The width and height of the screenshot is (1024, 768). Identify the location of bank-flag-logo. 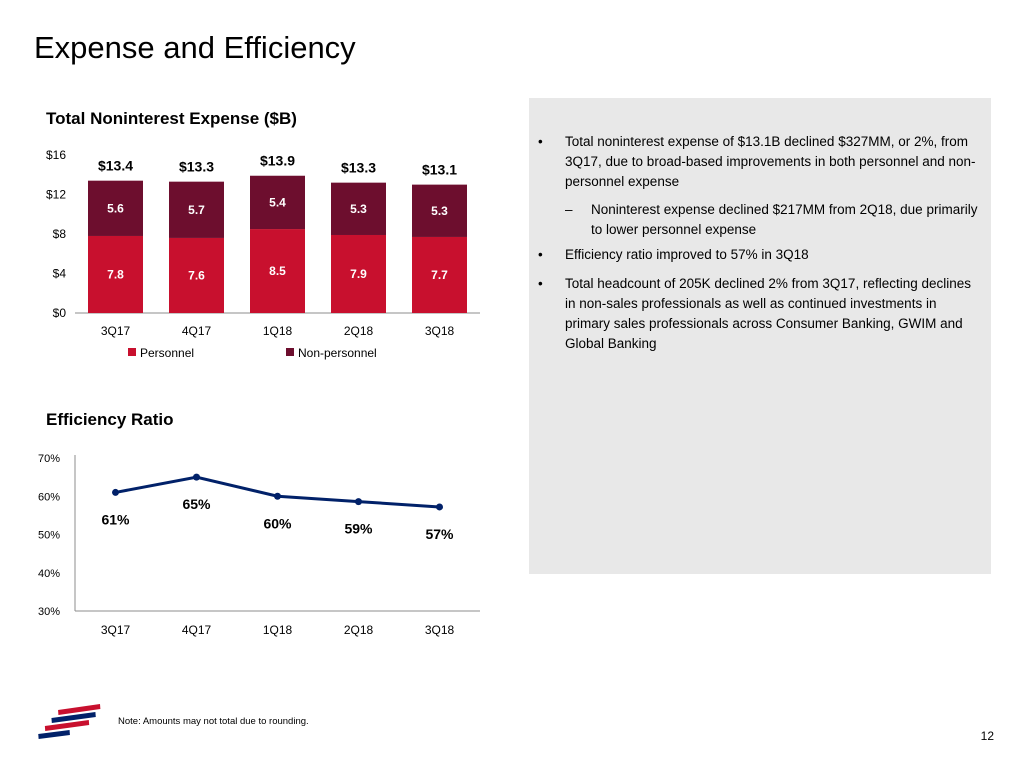
(69, 721).